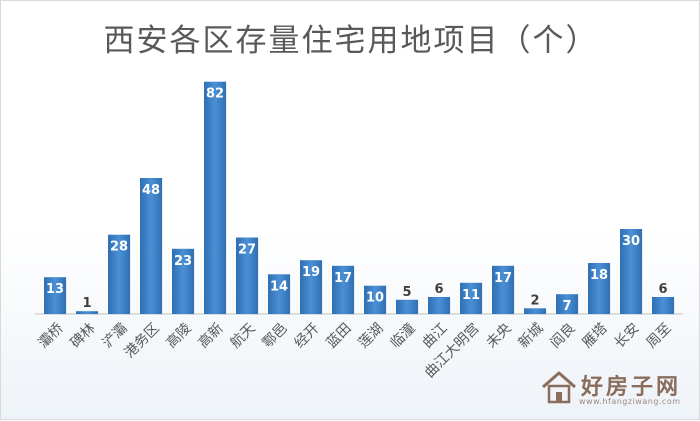 The height and width of the screenshot is (421, 700). What do you see at coordinates (179, 336) in the screenshot?
I see `x-tick-label-4: 高陵` at bounding box center [179, 336].